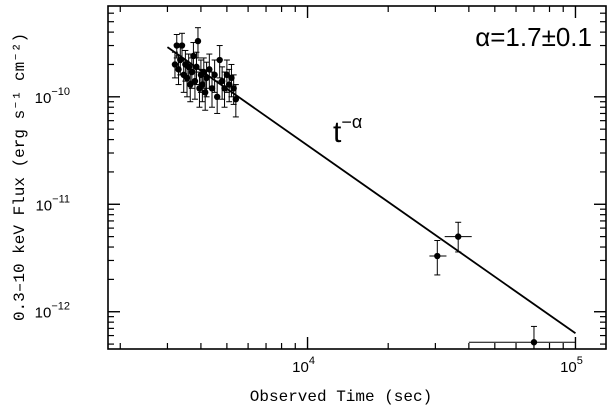 The height and width of the screenshot is (408, 616). What do you see at coordinates (20, 177) in the screenshot?
I see `y-axis-label: 0.3–10 keV Flux (erg s⁻¹ cm⁻²)` at bounding box center [20, 177].